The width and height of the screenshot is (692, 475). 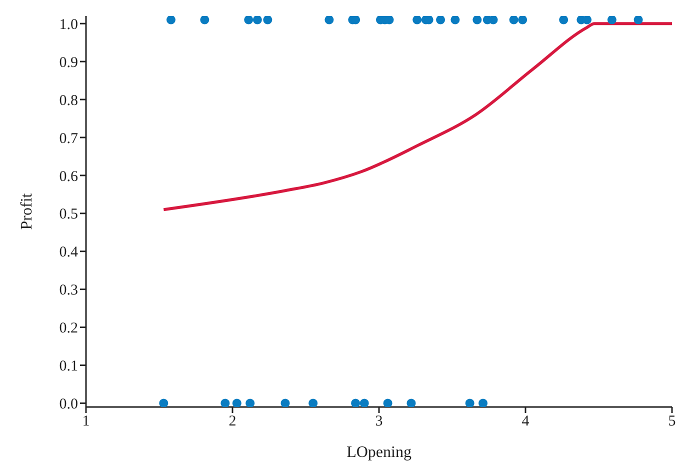 I want to click on y-tick-label: 0.8, so click(x=68, y=100).